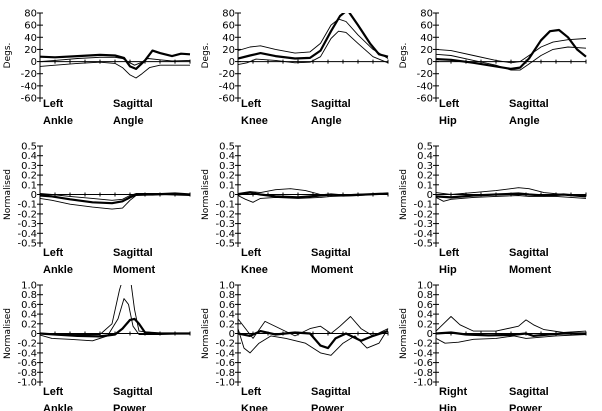 This screenshot has width=602, height=411. What do you see at coordinates (404, 333) in the screenshot?
I see `y-axis-label: Normalised` at bounding box center [404, 333].